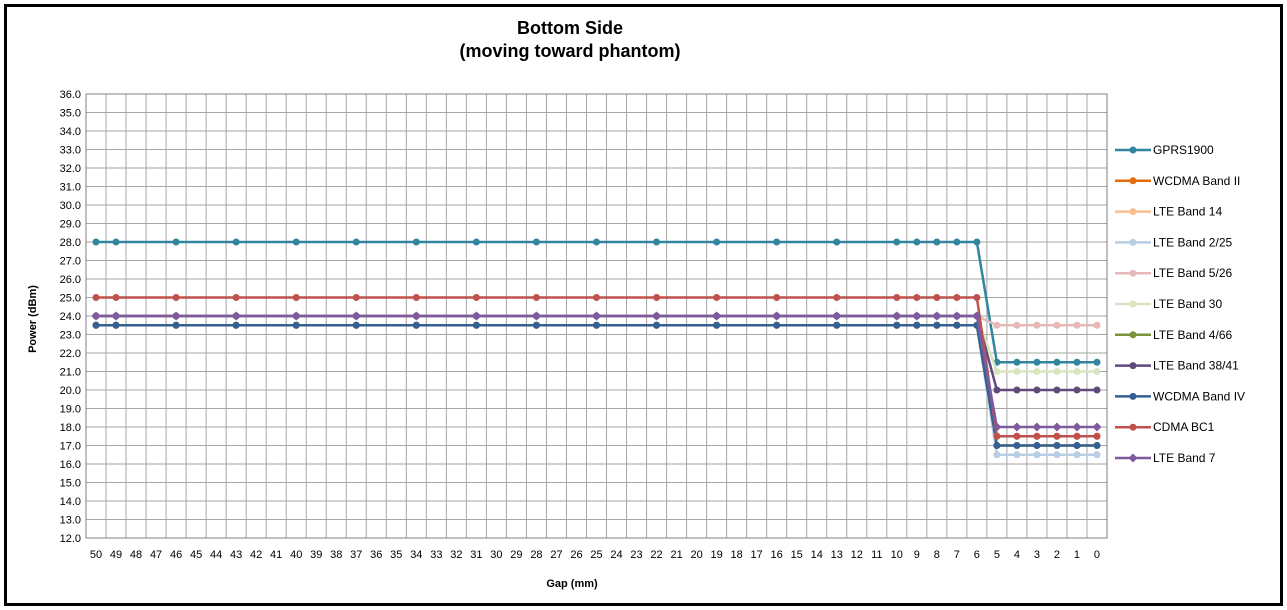  I want to click on y-tick-label: 35.0, so click(70, 114).